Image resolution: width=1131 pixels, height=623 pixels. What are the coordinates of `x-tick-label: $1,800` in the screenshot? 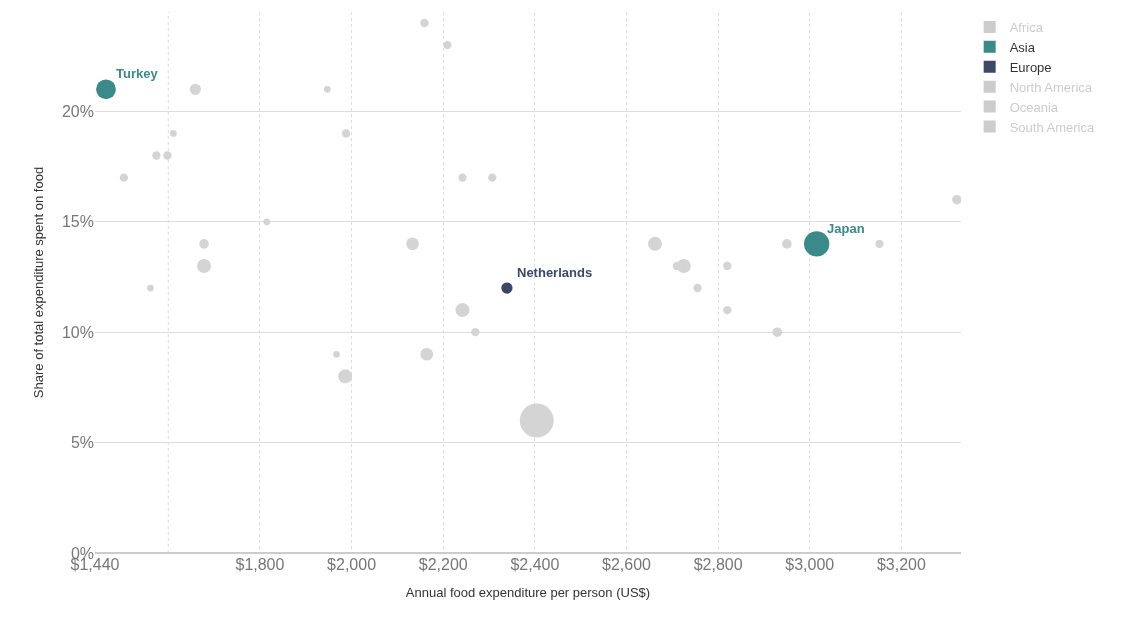 It's located at (260, 564).